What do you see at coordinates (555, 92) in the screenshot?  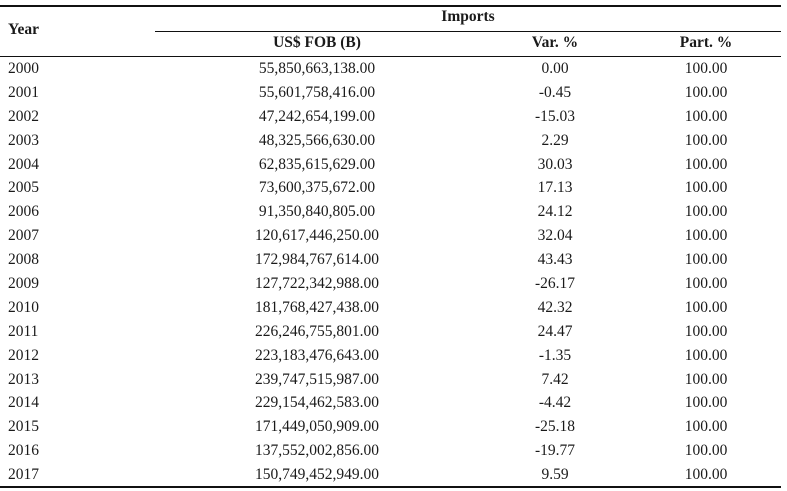 I see `cell-var: -0.45` at bounding box center [555, 92].